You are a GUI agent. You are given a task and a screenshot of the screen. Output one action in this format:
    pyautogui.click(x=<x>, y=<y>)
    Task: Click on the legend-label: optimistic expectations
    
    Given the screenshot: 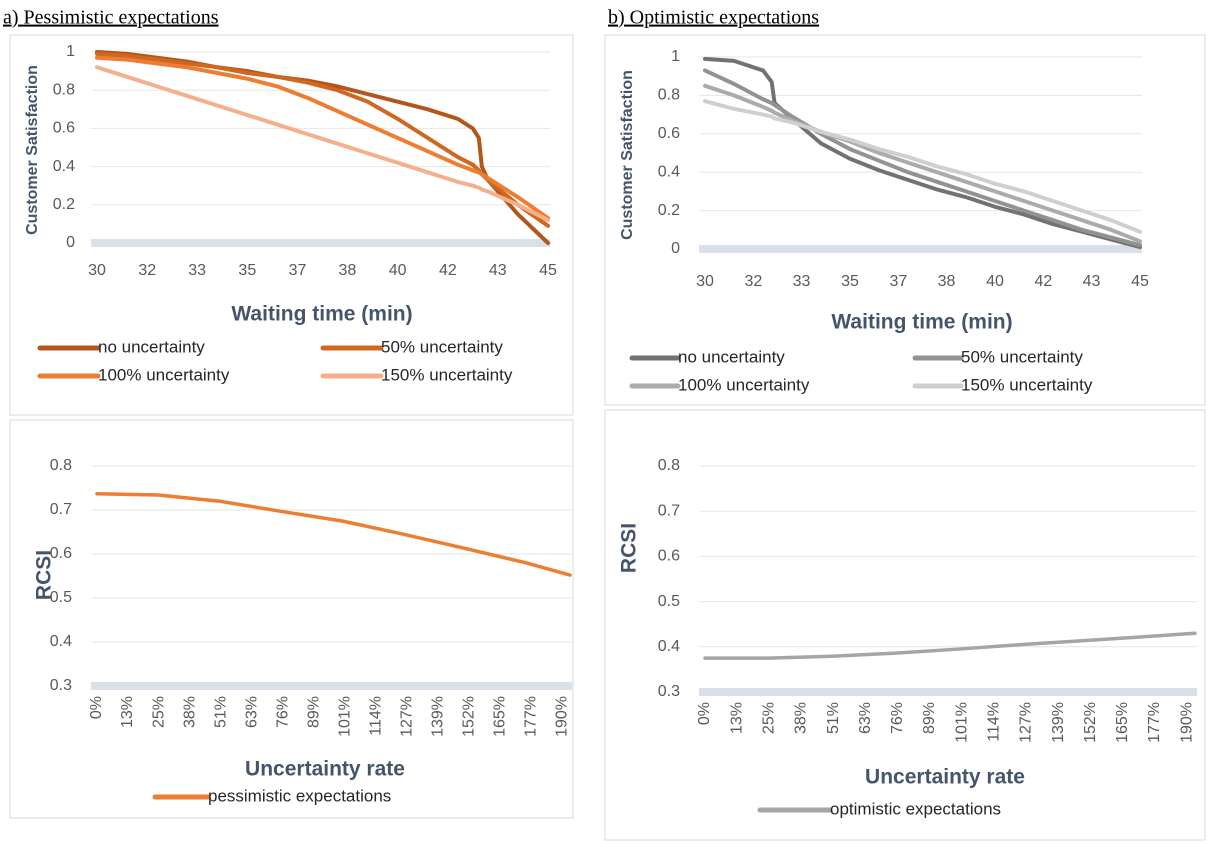 What is the action you would take?
    pyautogui.click(x=915, y=808)
    